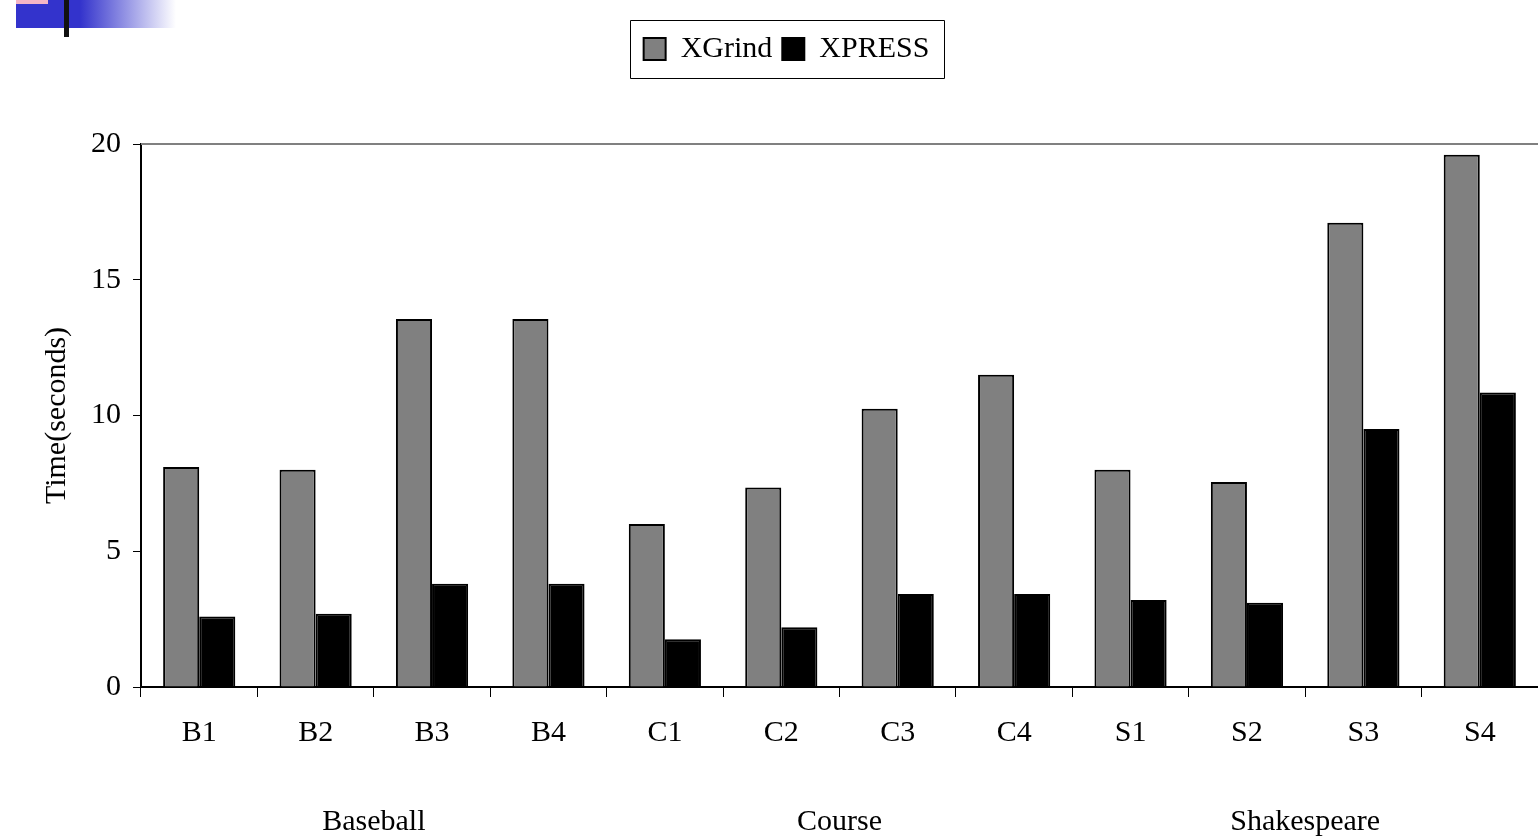  What do you see at coordinates (54, 415) in the screenshot?
I see `y-axis-title: Time(seconds)` at bounding box center [54, 415].